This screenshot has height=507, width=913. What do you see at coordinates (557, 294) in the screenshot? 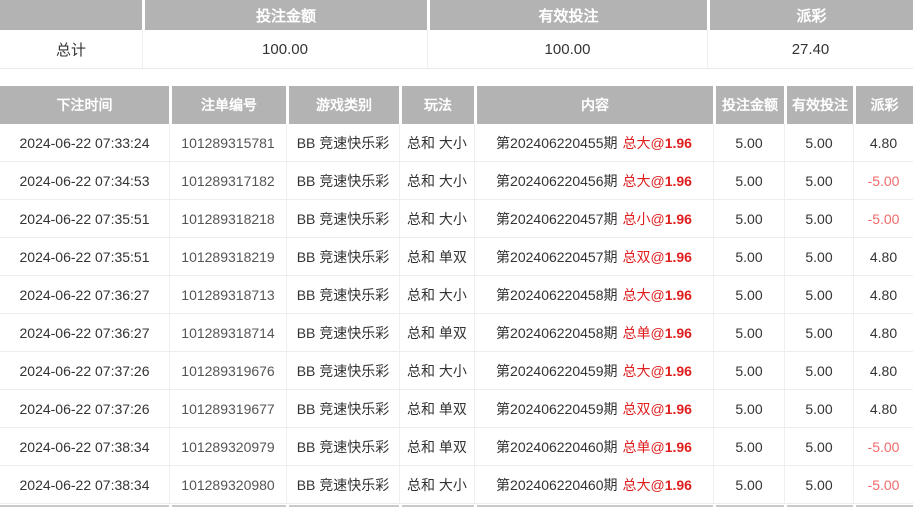
I see `period-label: 第202406220458期` at bounding box center [557, 294].